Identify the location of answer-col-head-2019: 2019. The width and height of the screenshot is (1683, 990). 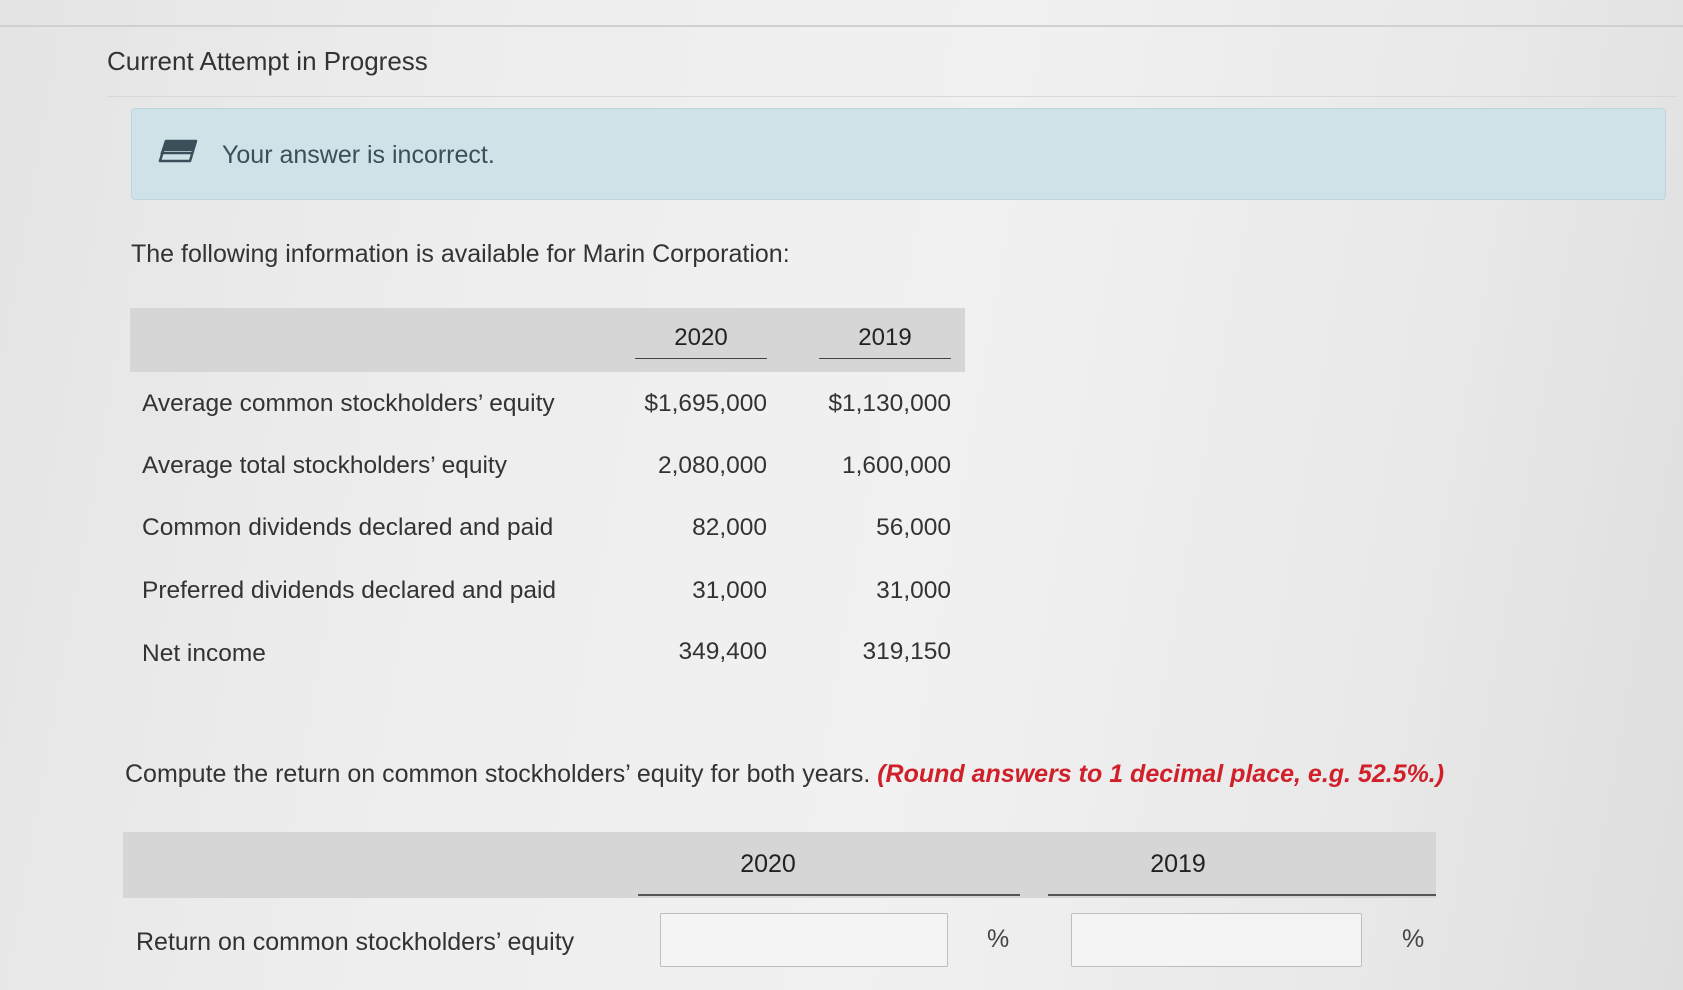
(1178, 864).